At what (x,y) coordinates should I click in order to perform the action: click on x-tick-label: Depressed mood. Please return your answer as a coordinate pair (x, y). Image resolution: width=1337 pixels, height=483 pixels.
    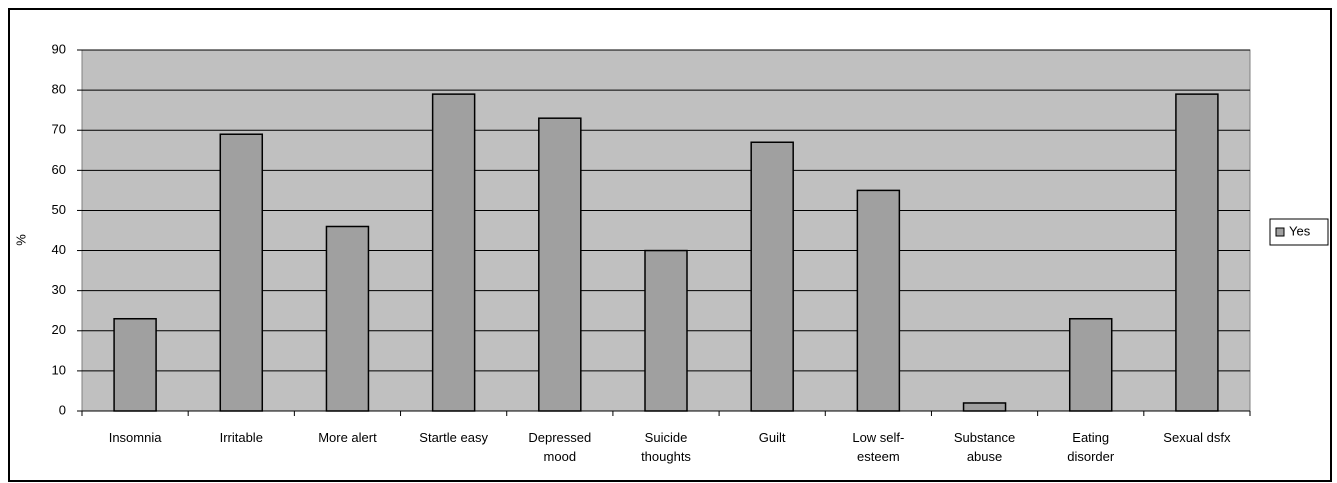
    Looking at the image, I should click on (560, 447).